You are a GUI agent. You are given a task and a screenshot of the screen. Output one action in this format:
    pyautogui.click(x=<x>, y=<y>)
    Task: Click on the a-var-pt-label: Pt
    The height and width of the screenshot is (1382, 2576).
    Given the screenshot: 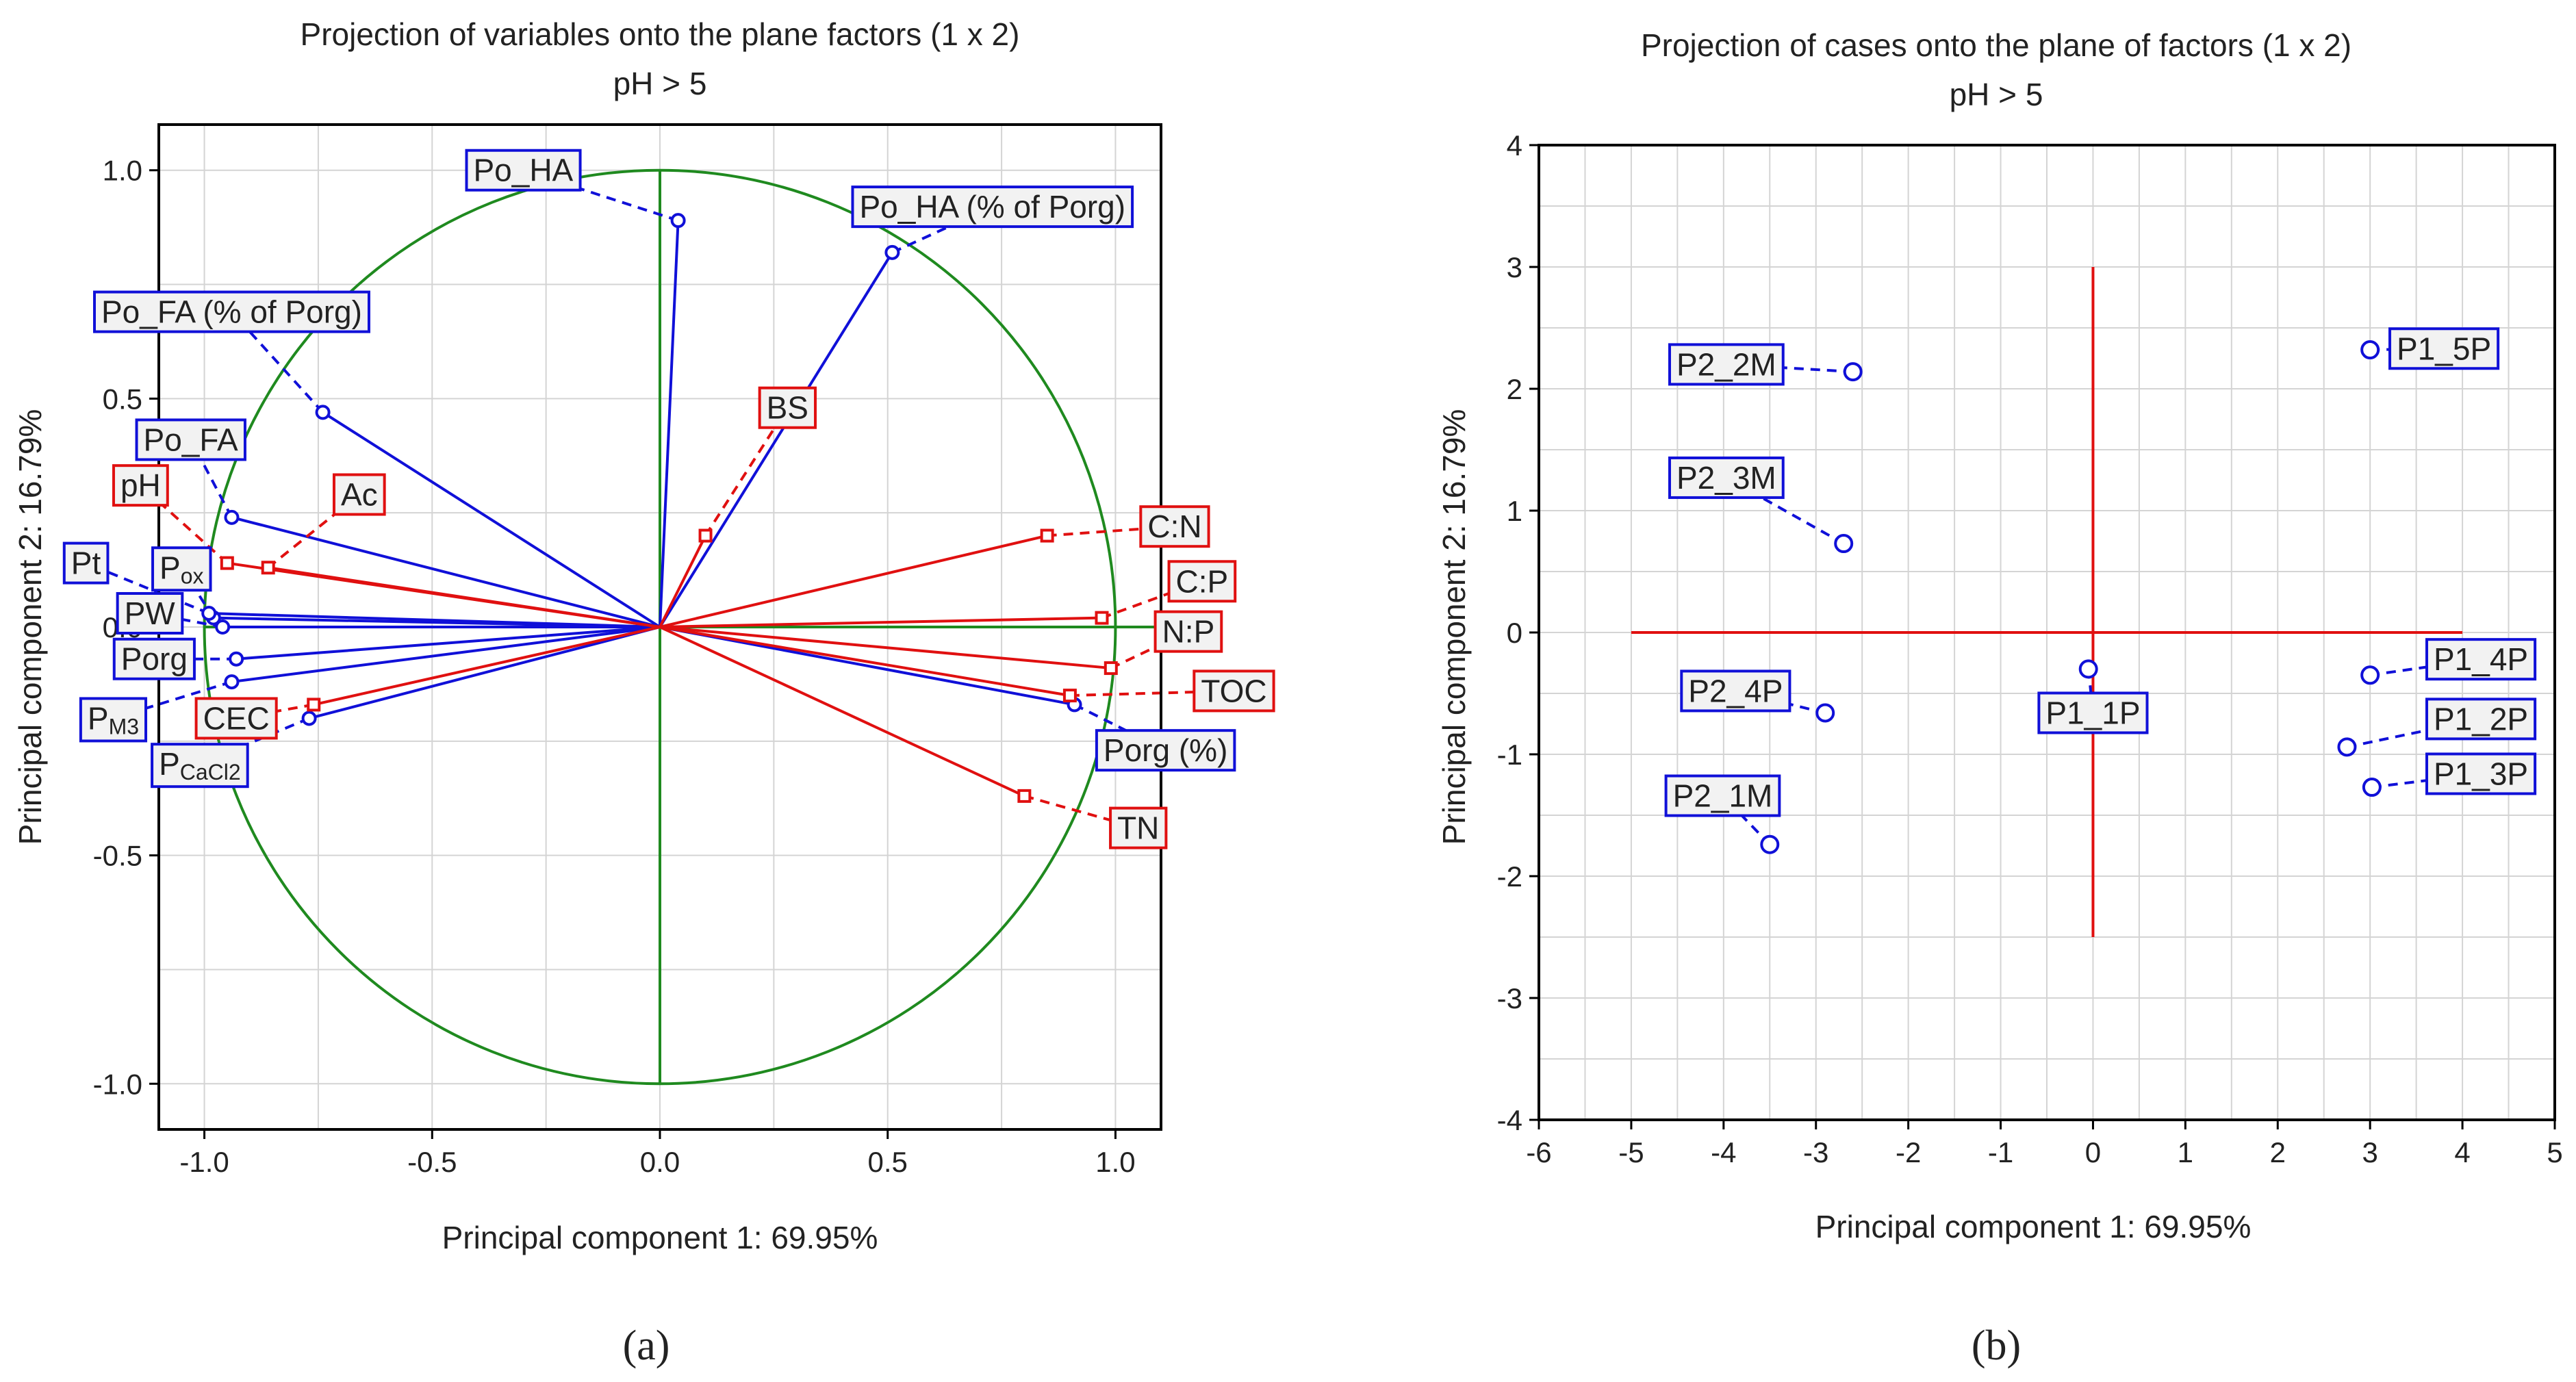 What is the action you would take?
    pyautogui.click(x=86, y=563)
    